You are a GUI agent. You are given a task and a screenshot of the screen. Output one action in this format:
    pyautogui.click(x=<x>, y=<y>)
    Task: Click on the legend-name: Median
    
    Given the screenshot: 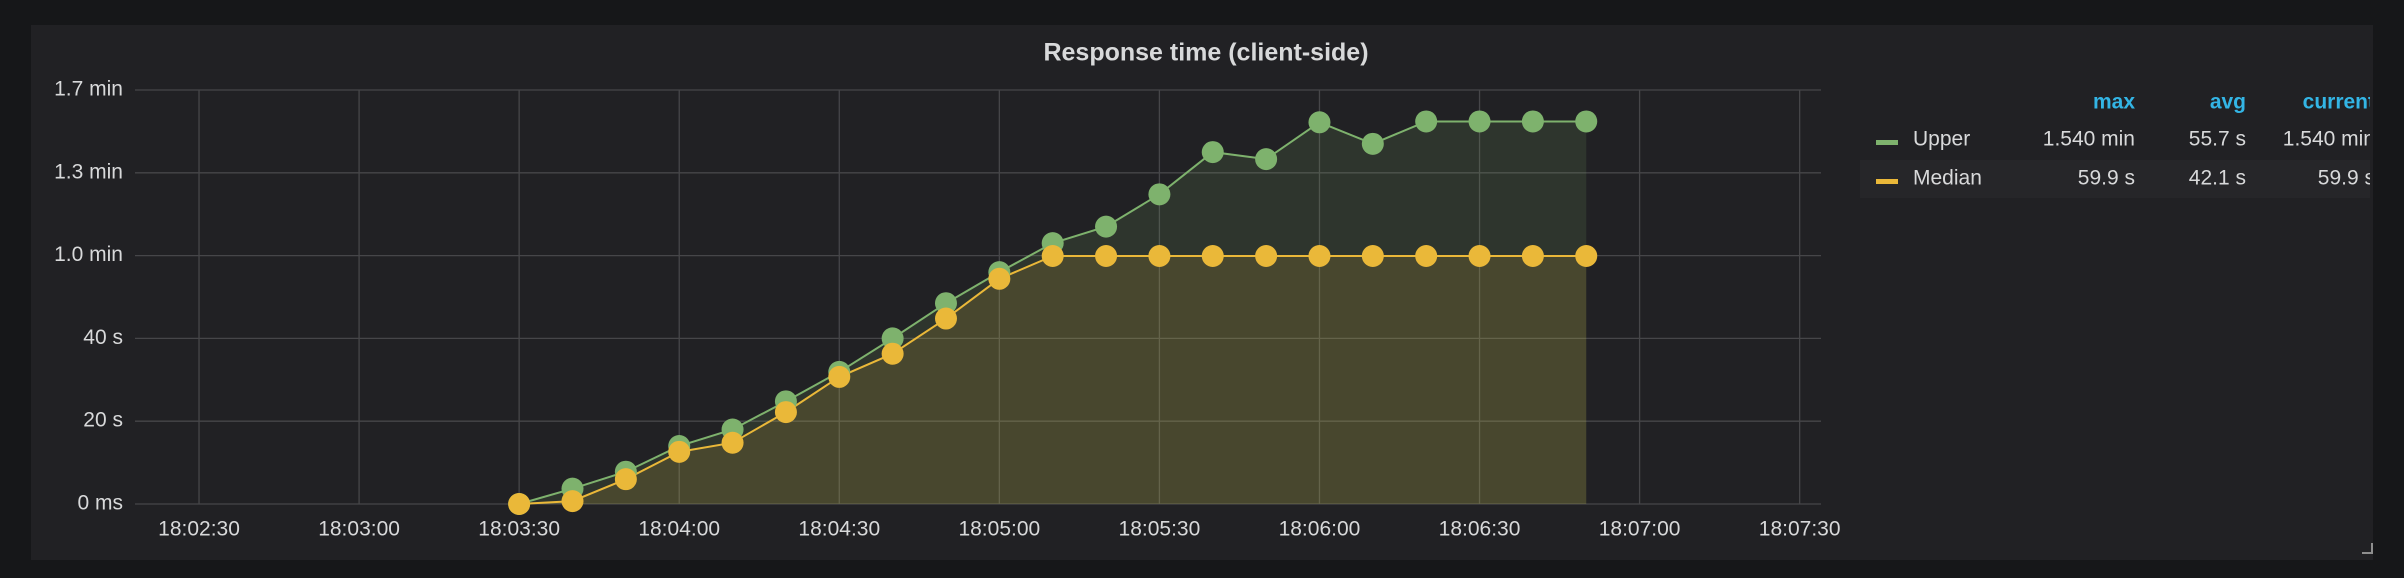 What is the action you would take?
    pyautogui.click(x=1947, y=178)
    